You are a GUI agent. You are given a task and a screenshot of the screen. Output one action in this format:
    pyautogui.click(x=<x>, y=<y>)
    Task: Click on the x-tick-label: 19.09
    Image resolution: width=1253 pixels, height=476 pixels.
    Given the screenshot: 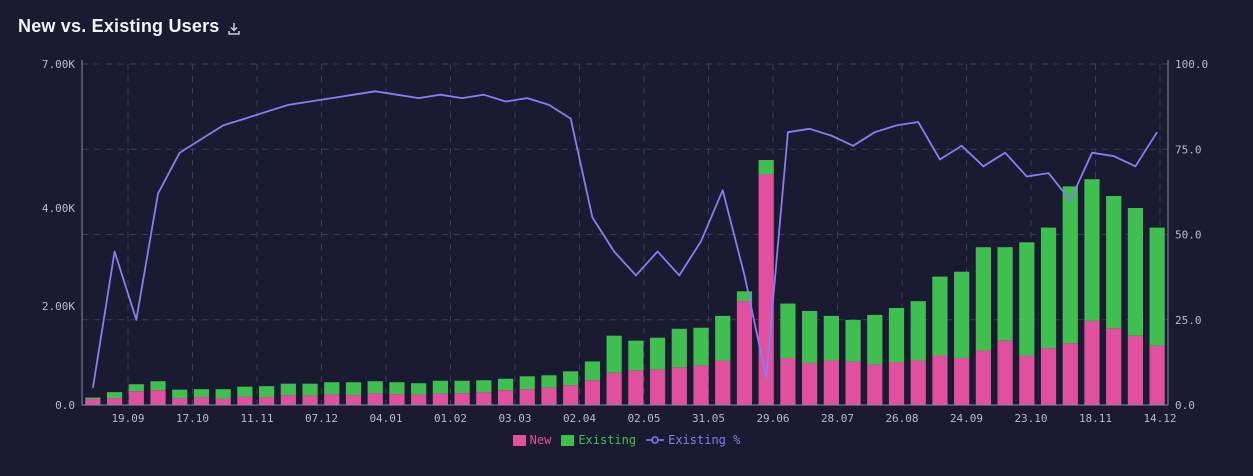 What is the action you would take?
    pyautogui.click(x=127, y=418)
    